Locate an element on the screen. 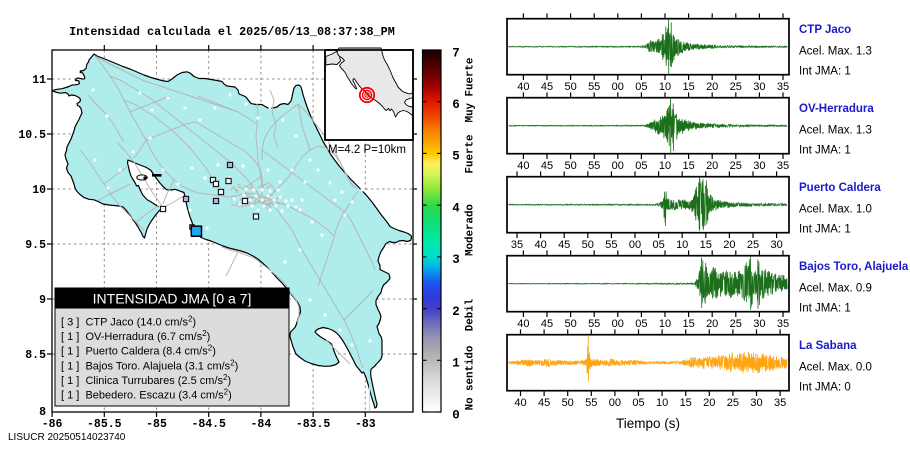  svg-text: -83.5 is located at coordinates (313, 424).